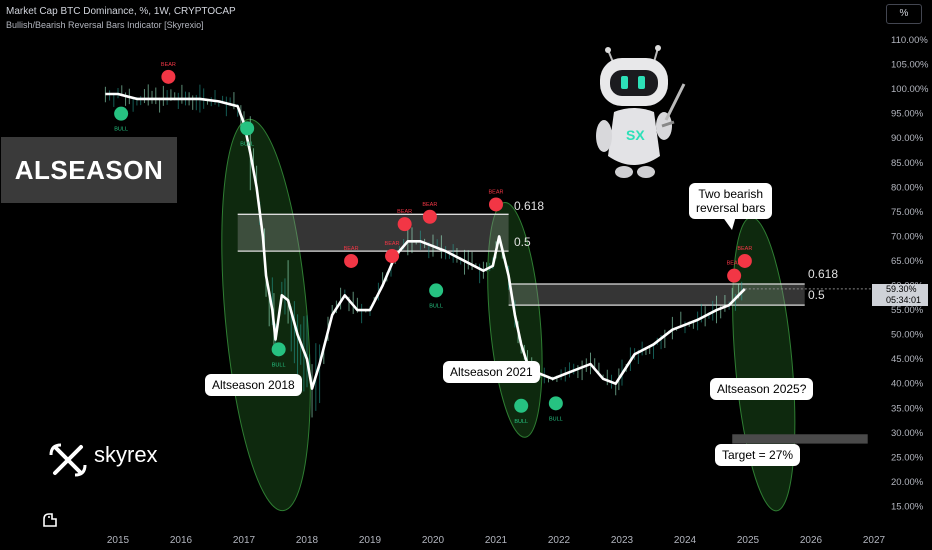  I want to click on target-label: Target = 27%, so click(758, 455).